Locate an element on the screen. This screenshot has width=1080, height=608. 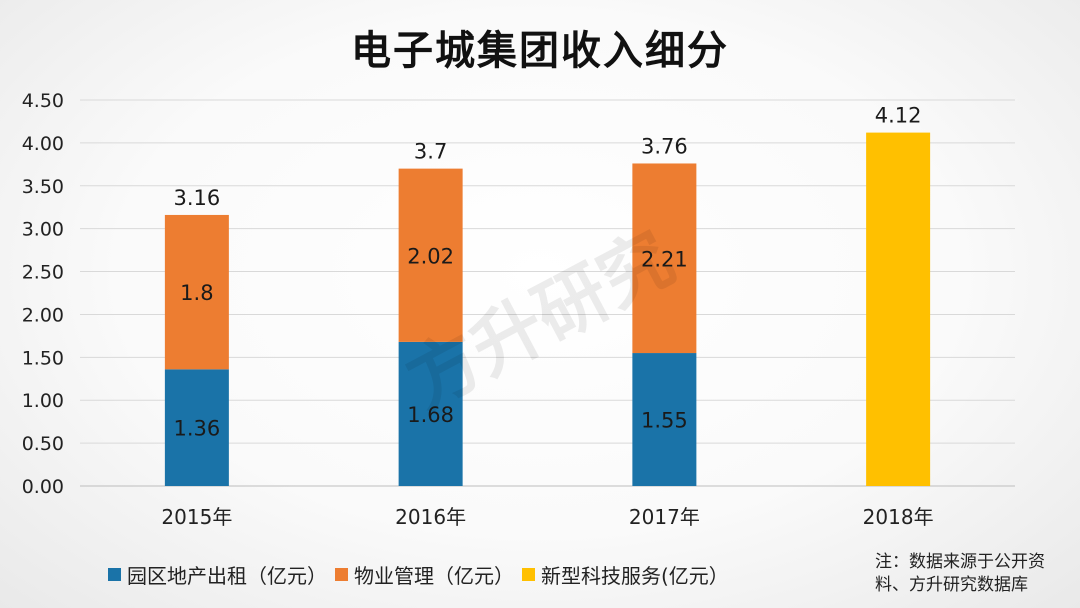
segment-label-2016年-series-1: 2.02 is located at coordinates (430, 256).